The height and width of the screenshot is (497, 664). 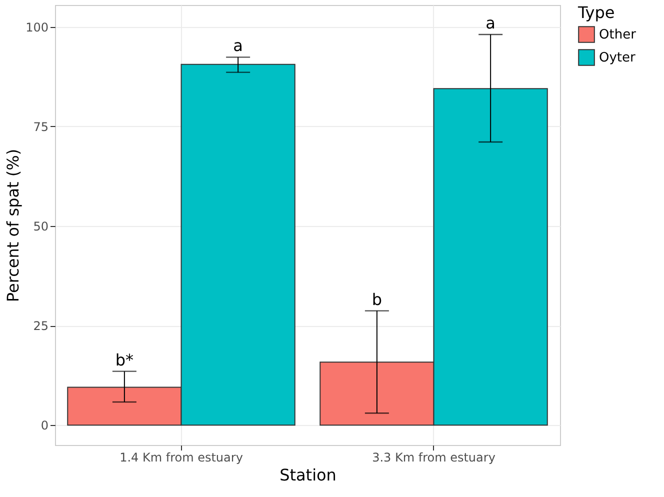 What do you see at coordinates (618, 35) in the screenshot?
I see `legend-label: Other` at bounding box center [618, 35].